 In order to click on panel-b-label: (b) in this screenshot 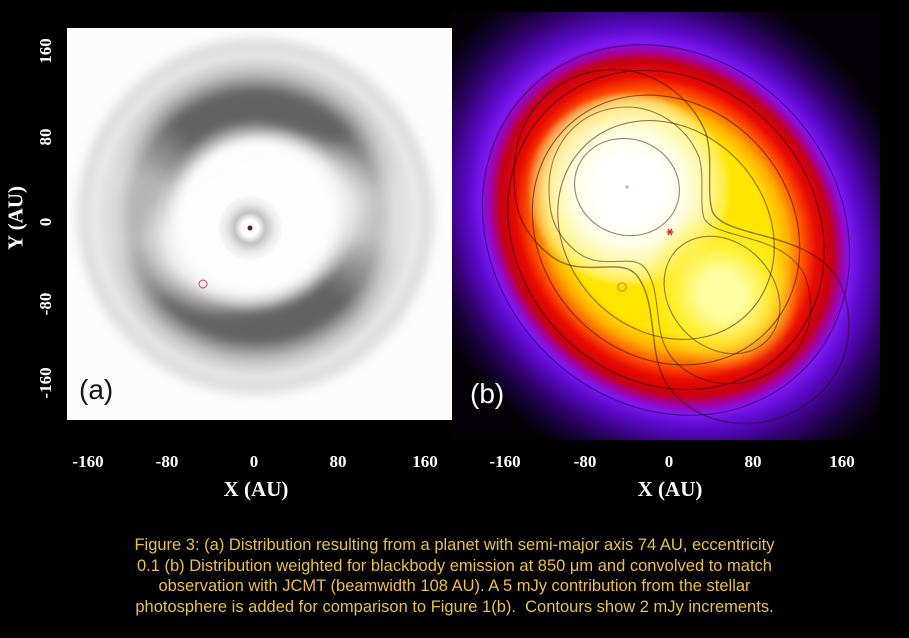, I will do `click(487, 393)`.